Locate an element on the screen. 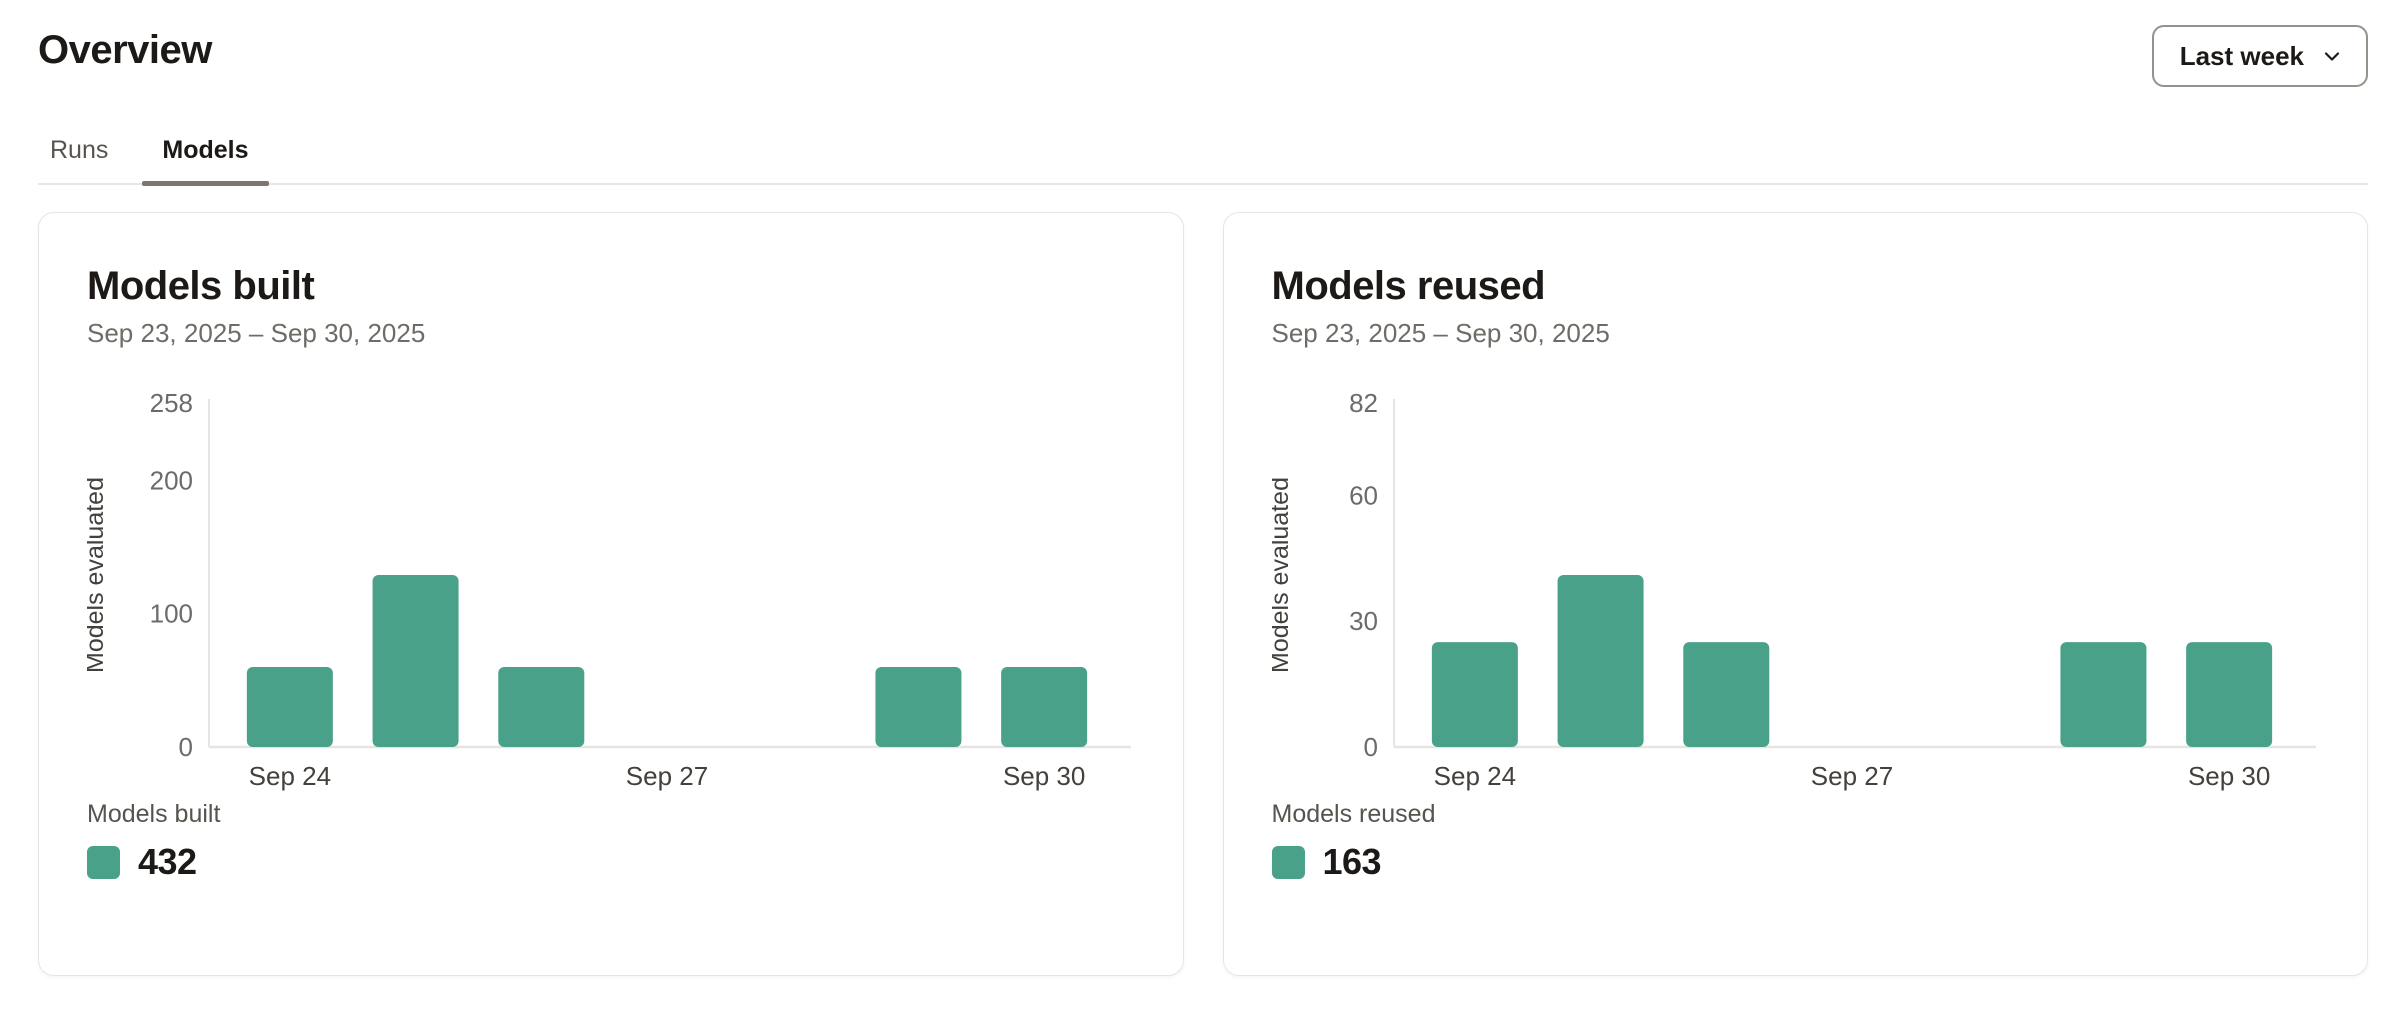 This screenshot has height=1024, width=2398. card-title: Models built is located at coordinates (201, 286).